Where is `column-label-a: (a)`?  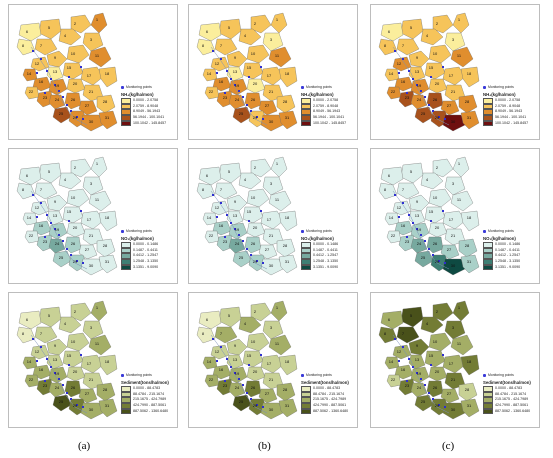 column-label-a: (a) is located at coordinates (84, 446).